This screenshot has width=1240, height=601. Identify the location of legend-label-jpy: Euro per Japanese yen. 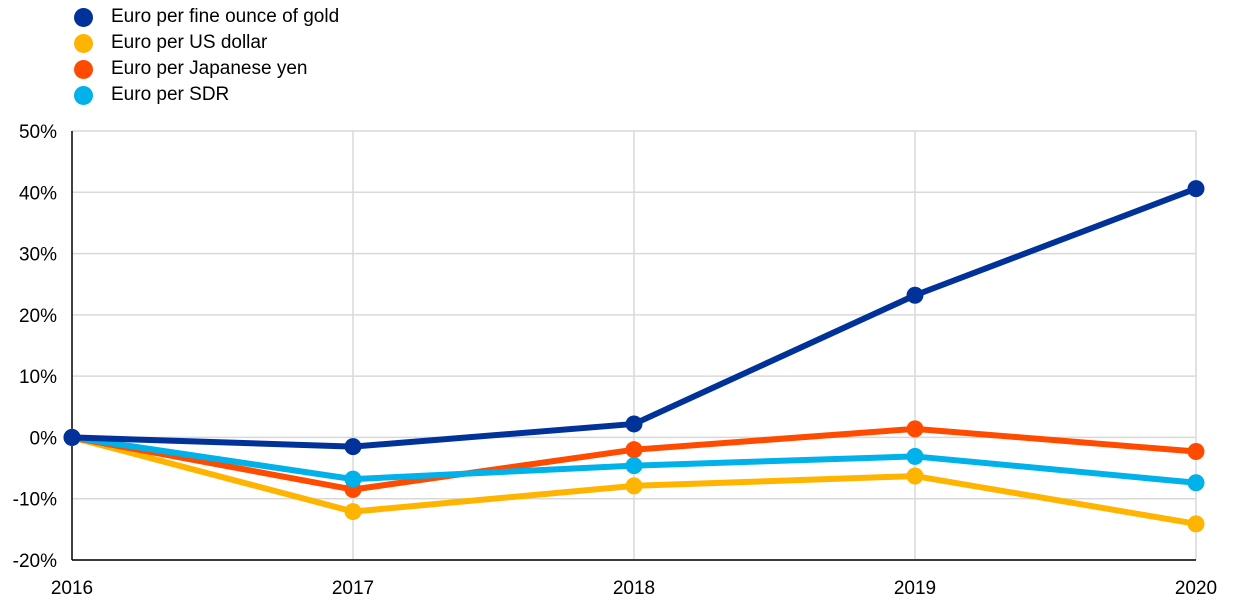
(209, 68).